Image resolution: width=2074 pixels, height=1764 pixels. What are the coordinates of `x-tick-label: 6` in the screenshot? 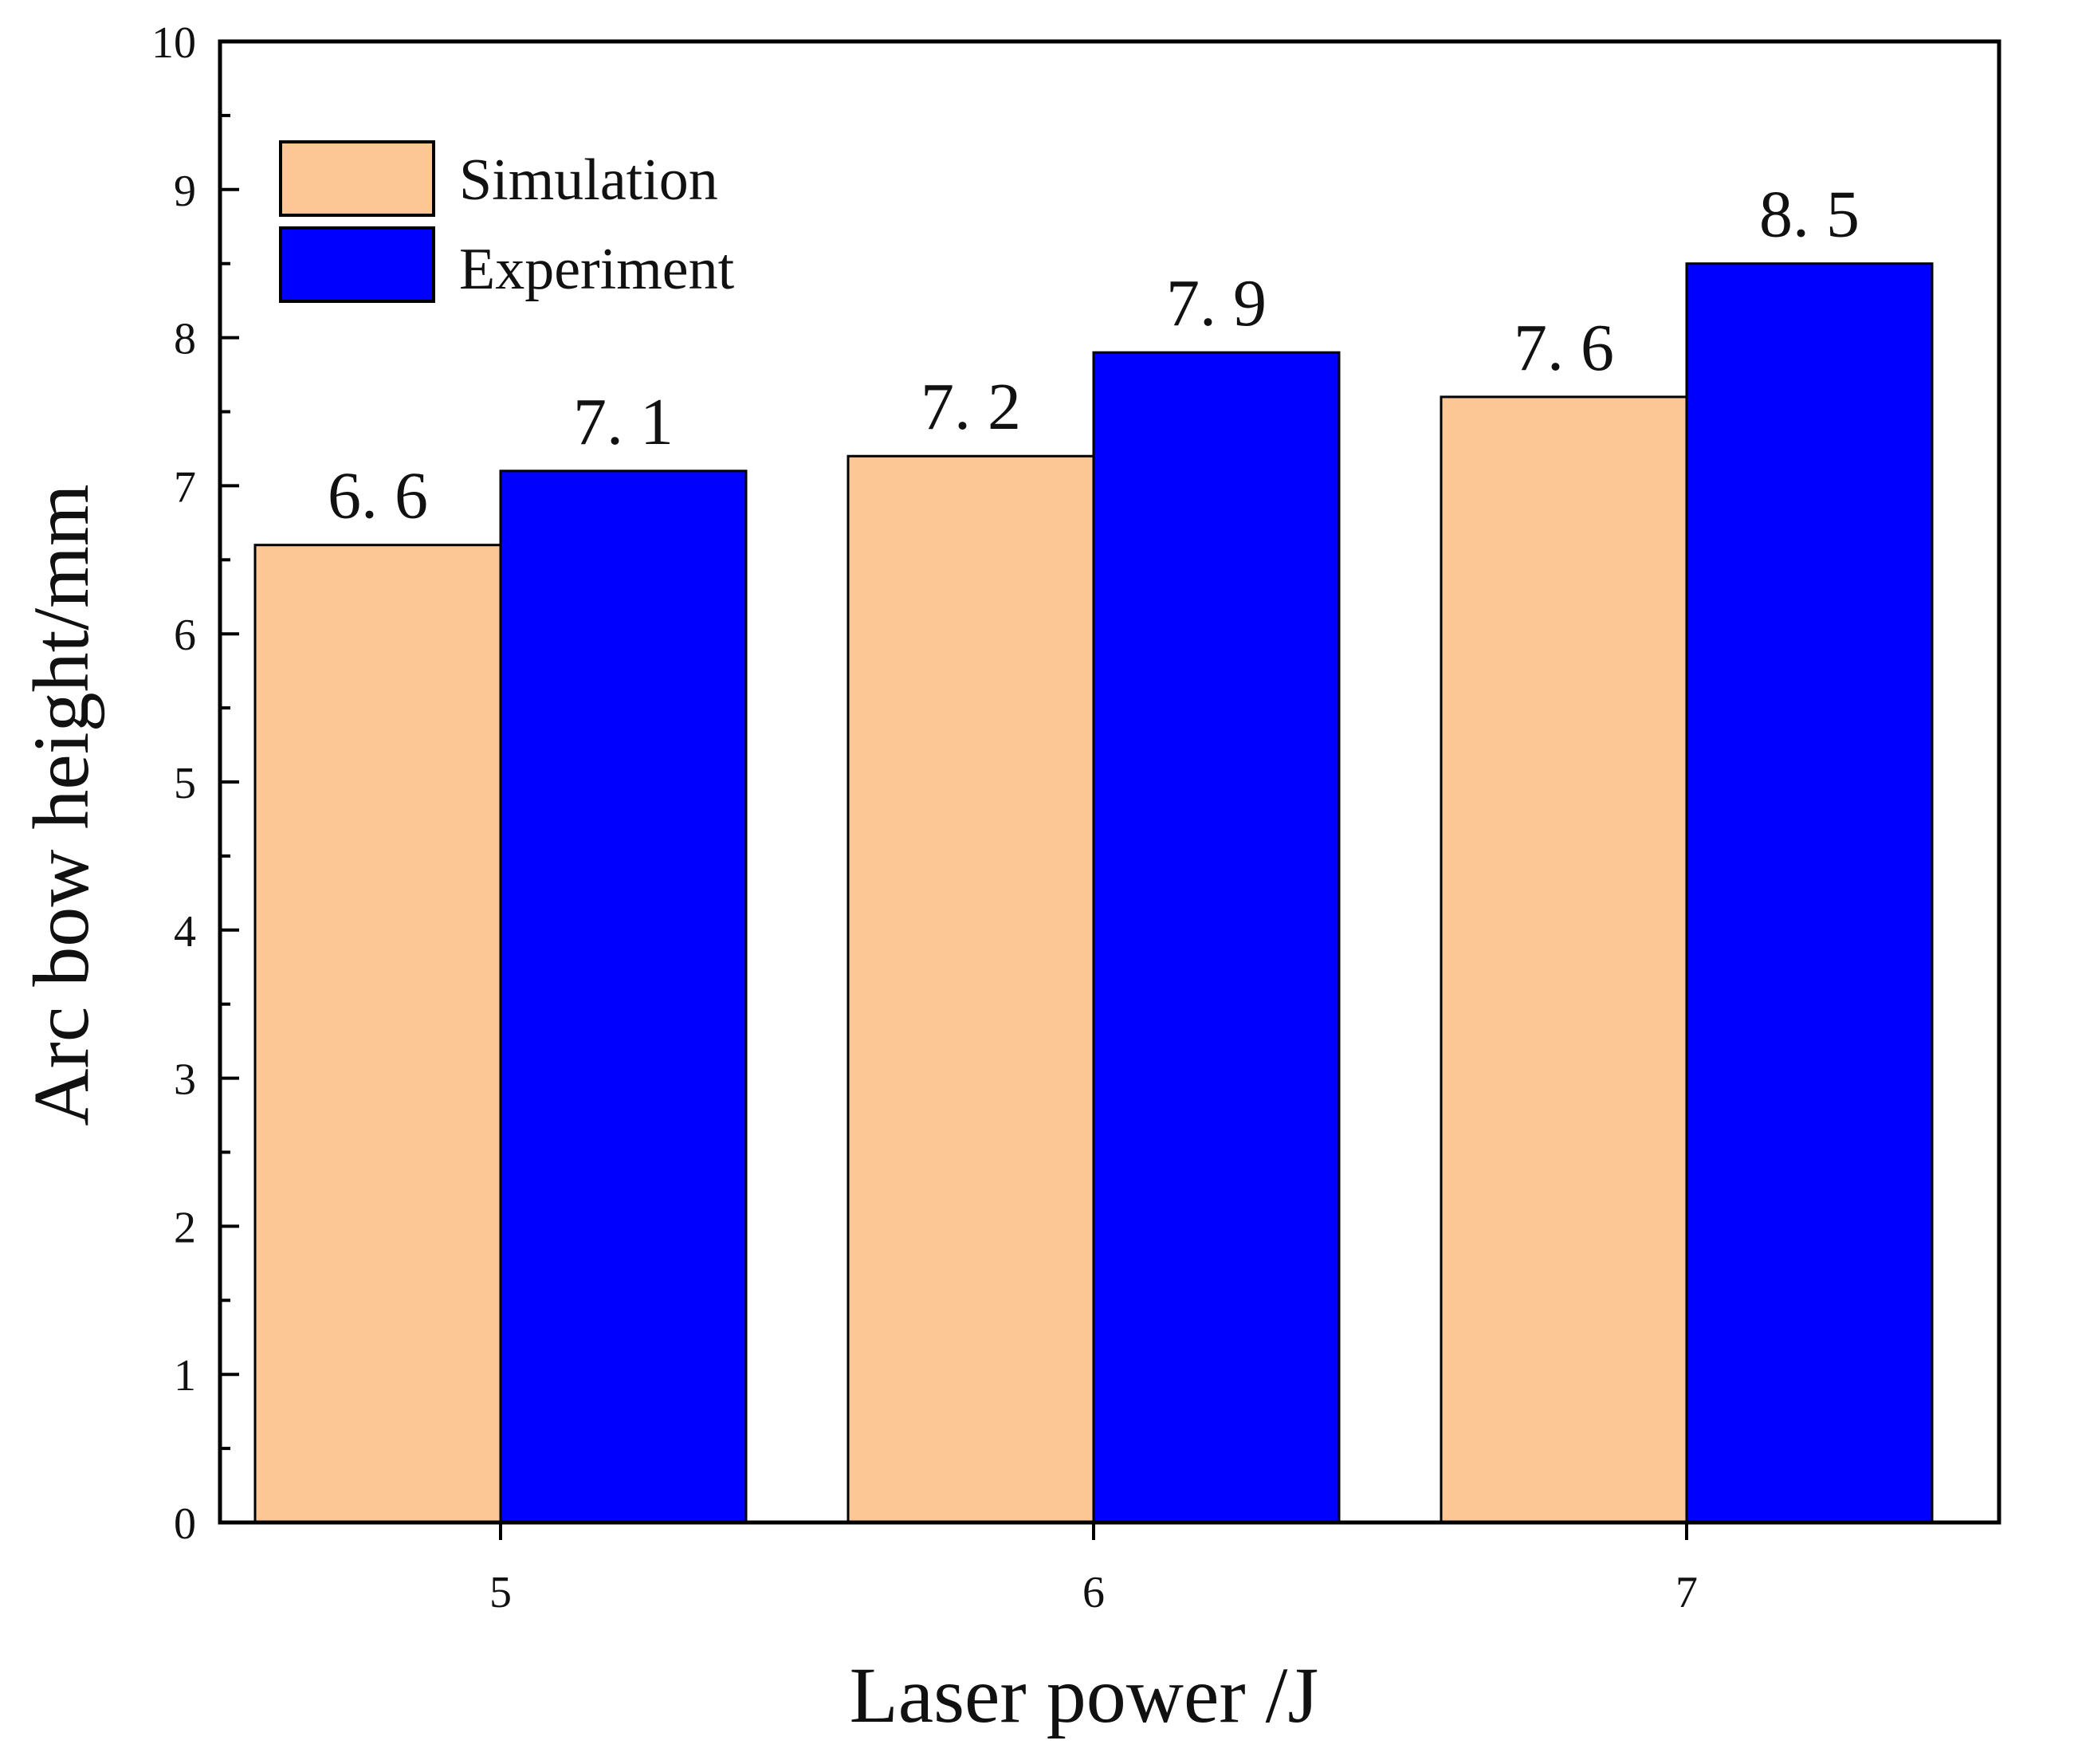 It's located at (1093, 1593).